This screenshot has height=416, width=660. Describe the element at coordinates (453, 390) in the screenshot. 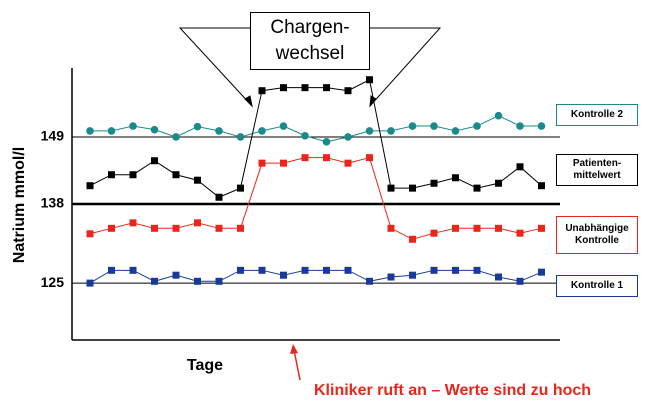

I see `annotation: Kliniker ruft an – Werte sind zu hoch` at that location.